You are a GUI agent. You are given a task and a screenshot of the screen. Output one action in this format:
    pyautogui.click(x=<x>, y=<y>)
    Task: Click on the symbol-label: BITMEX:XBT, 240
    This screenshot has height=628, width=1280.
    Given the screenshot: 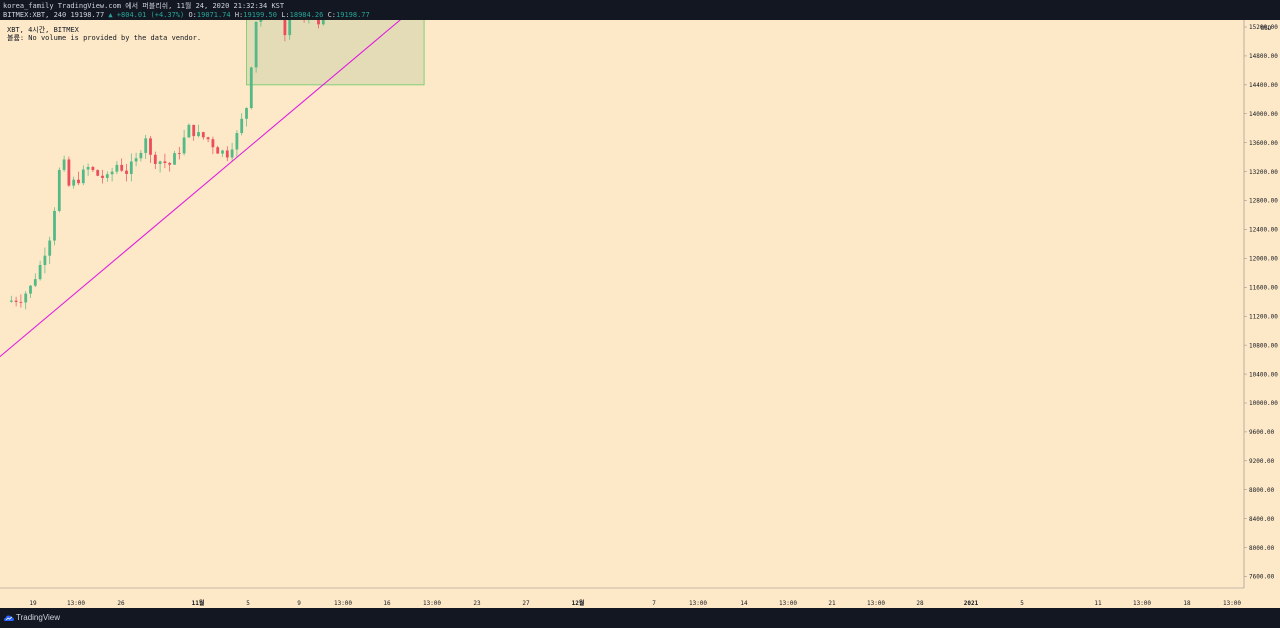 What is the action you would take?
    pyautogui.click(x=35, y=15)
    